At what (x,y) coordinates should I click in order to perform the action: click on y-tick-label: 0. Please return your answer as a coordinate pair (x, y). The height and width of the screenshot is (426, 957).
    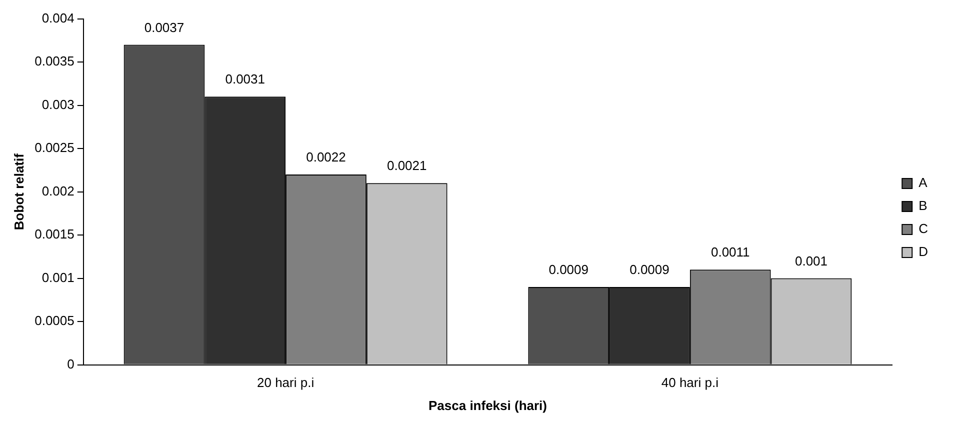
    Looking at the image, I should click on (70, 364).